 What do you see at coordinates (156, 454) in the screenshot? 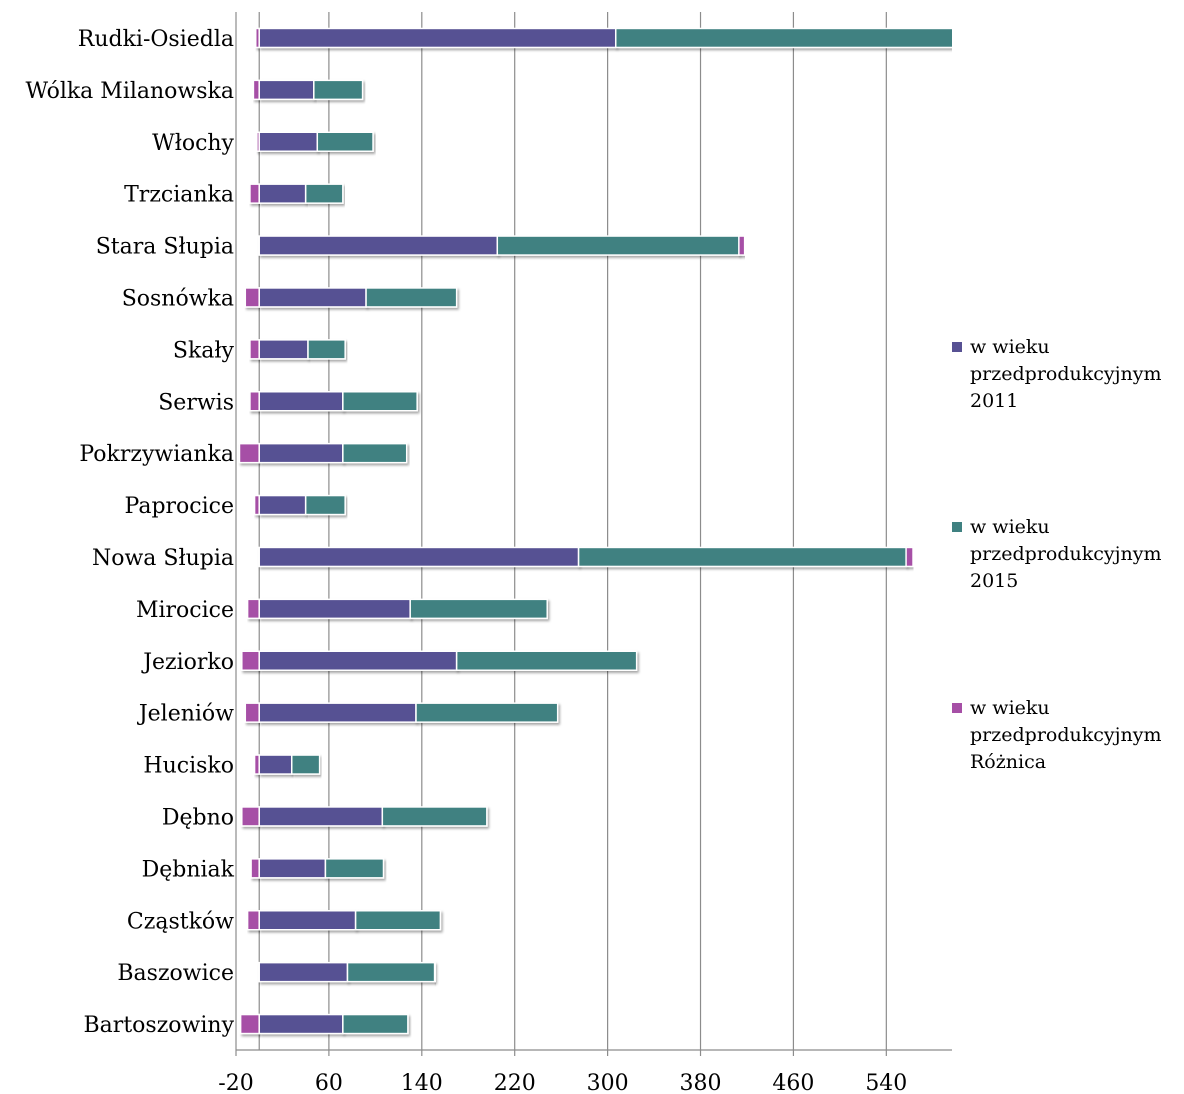
I see `category-label-8: Pokrzywianka` at bounding box center [156, 454].